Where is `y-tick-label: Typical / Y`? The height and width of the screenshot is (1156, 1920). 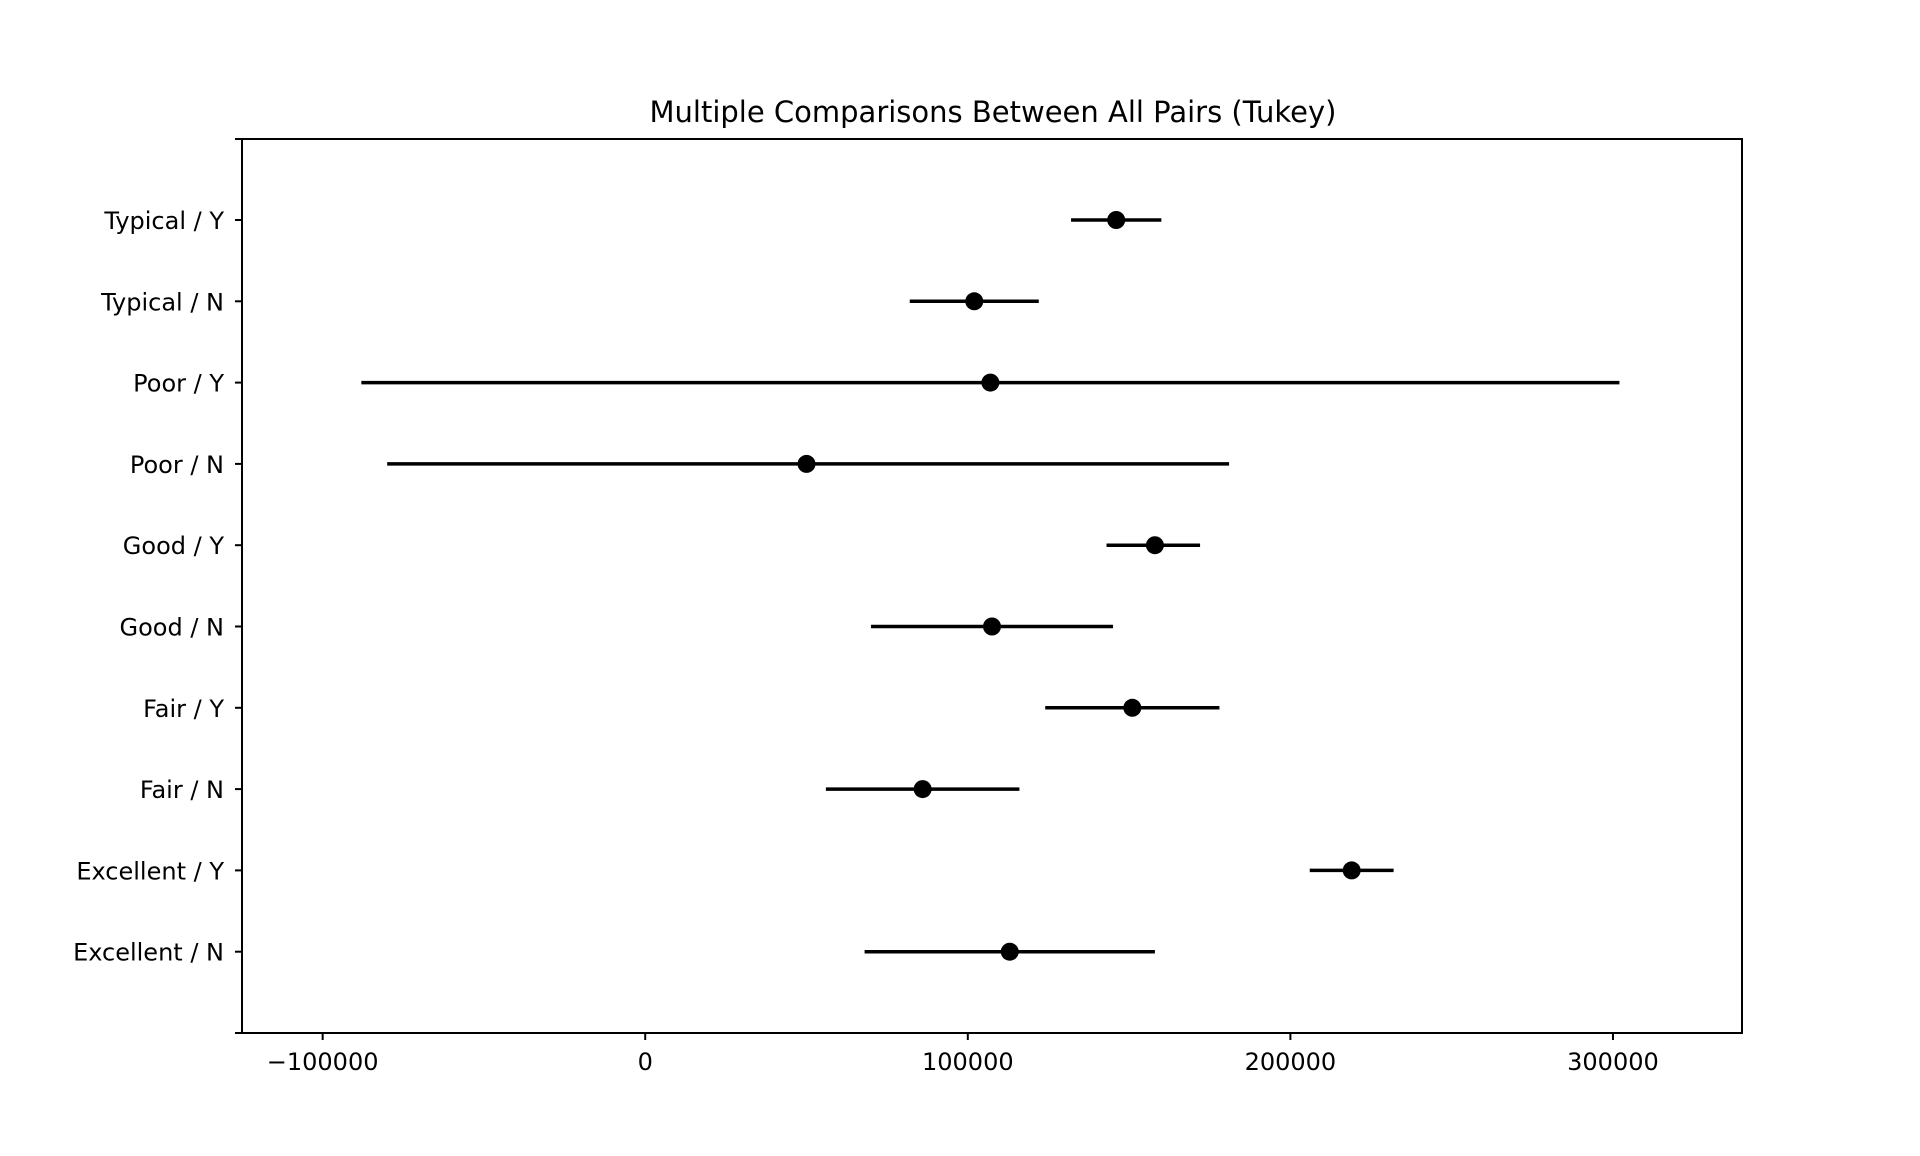
y-tick-label: Typical / Y is located at coordinates (163, 221).